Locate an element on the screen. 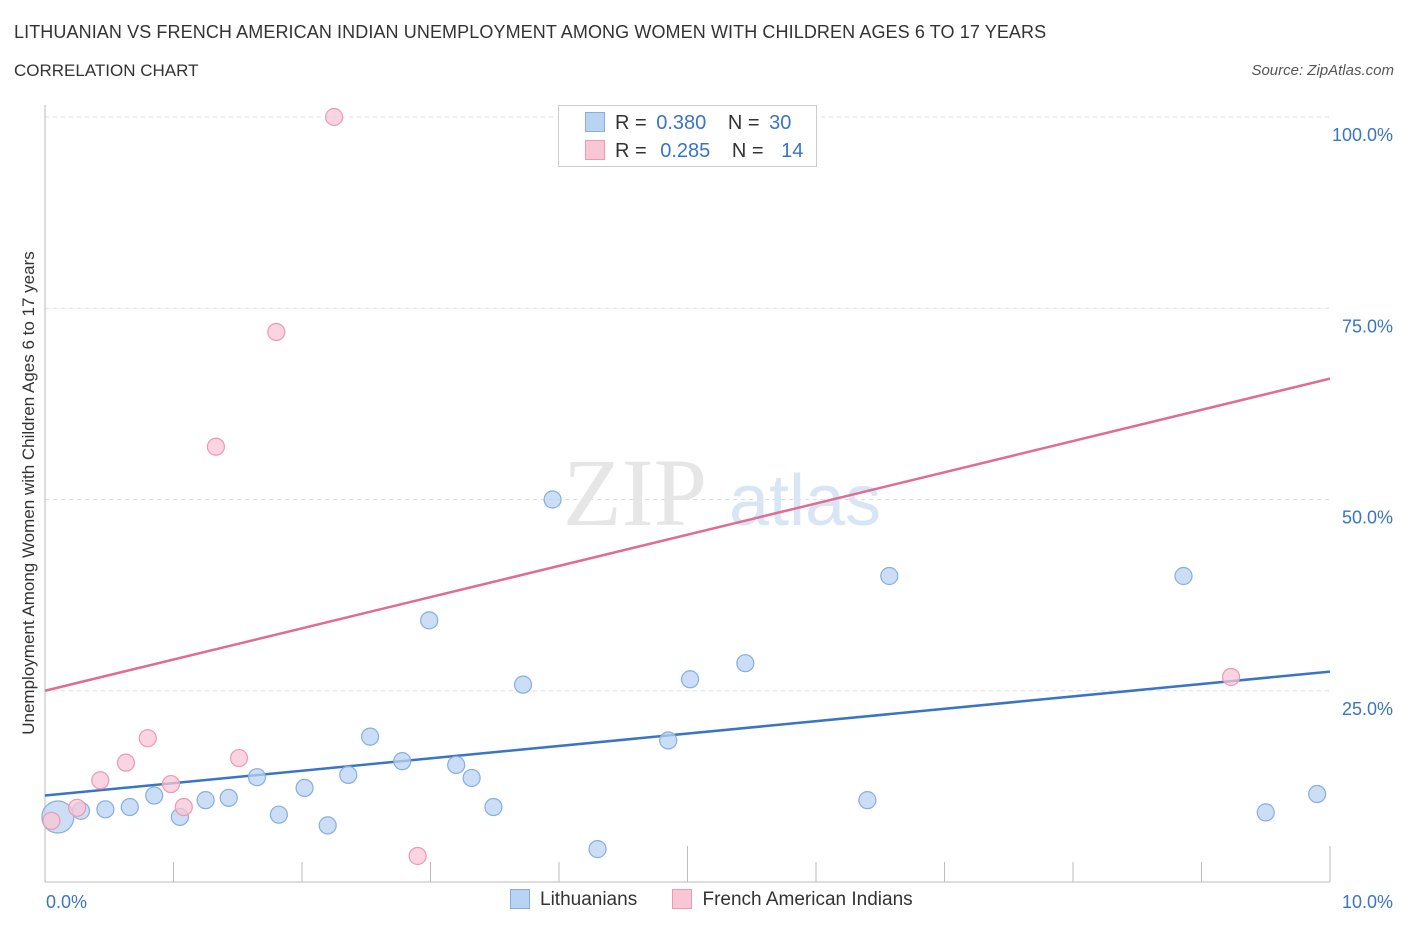 The image size is (1406, 930). n-value: 14 is located at coordinates (792, 151).